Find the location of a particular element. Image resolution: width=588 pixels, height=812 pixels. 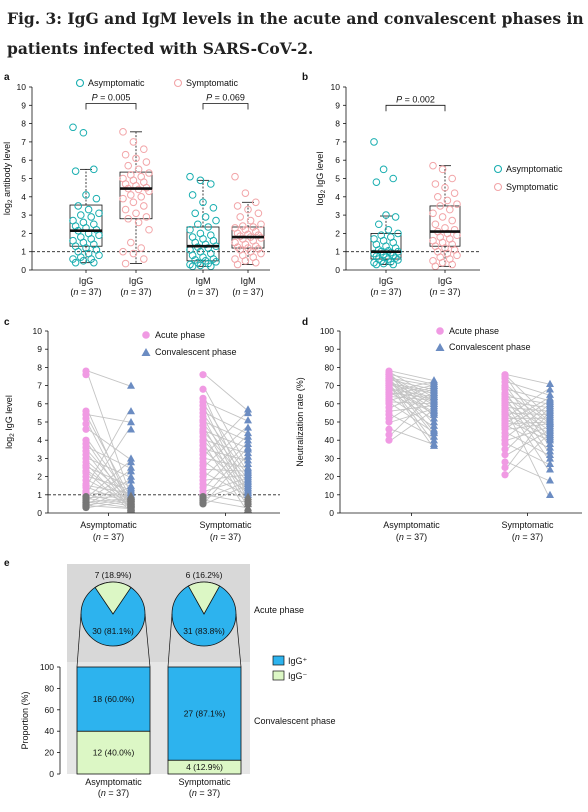

panel-letter: a is located at coordinates (7, 77).